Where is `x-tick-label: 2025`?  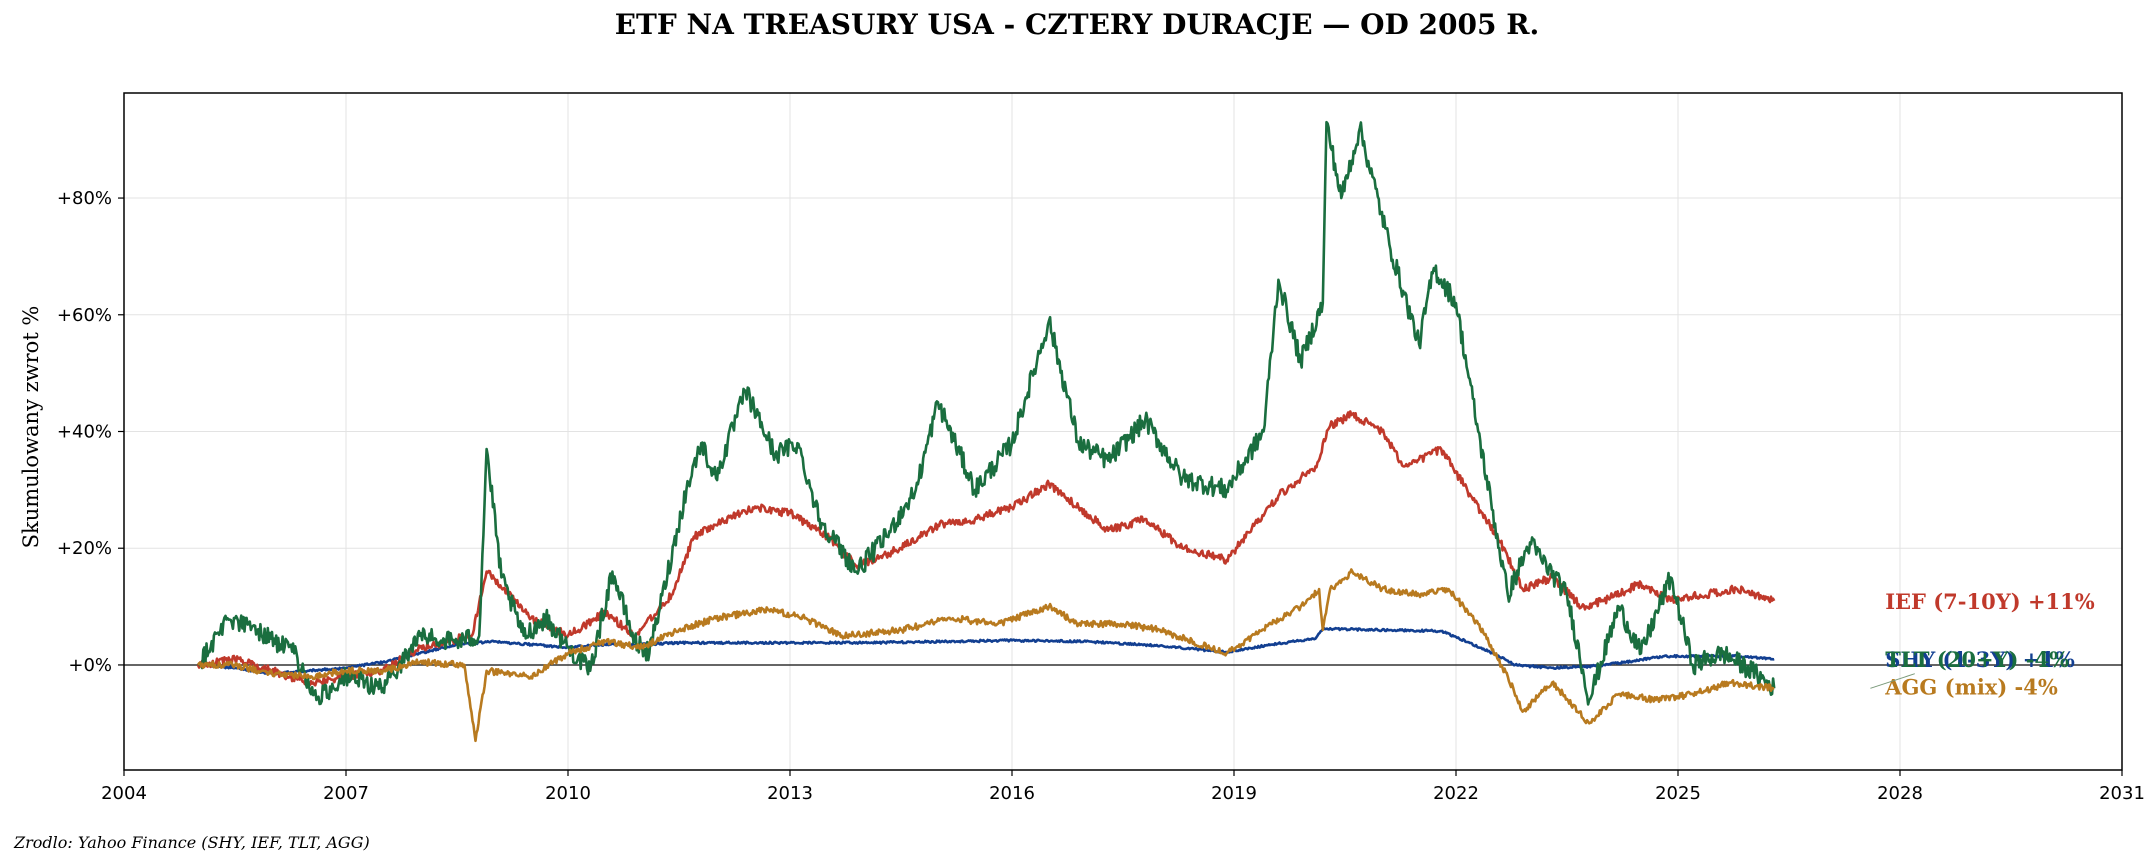 x-tick-label: 2025 is located at coordinates (1678, 793).